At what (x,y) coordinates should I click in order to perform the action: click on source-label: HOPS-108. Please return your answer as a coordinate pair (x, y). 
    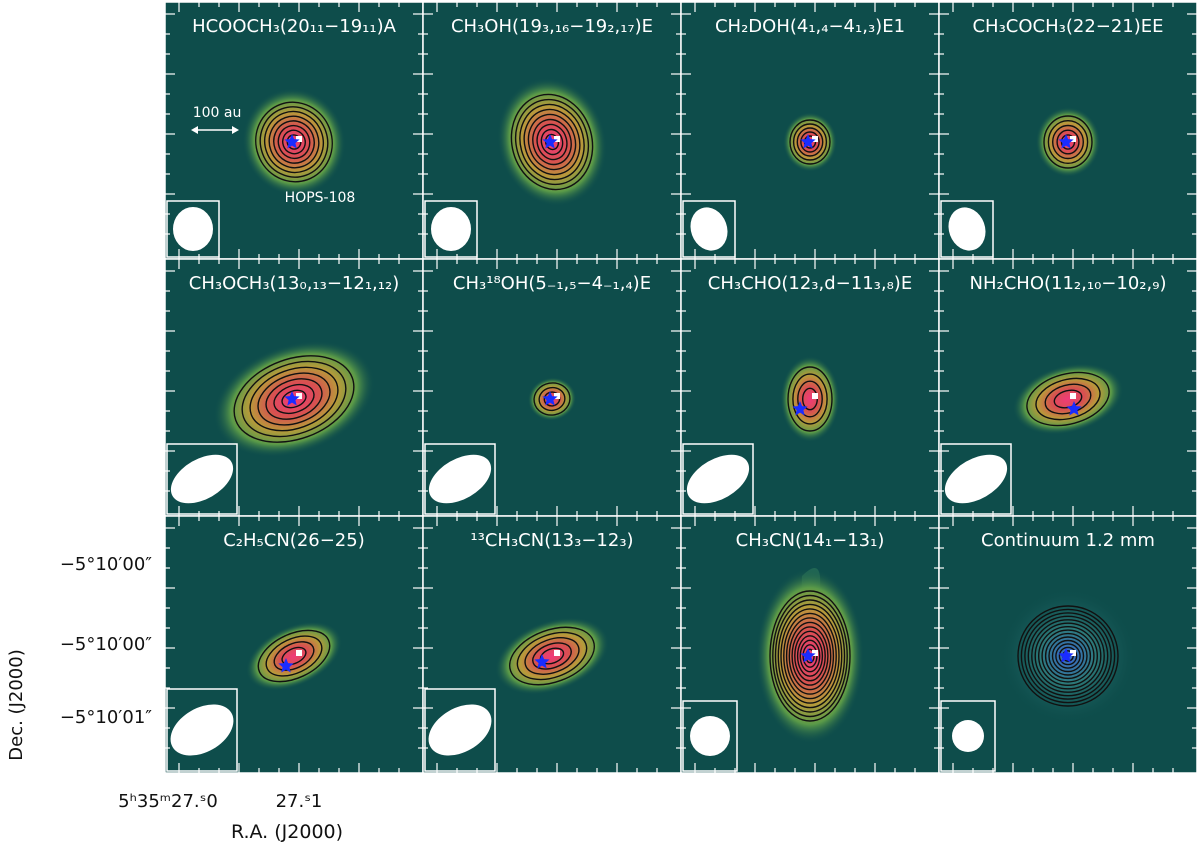
    Looking at the image, I should click on (320, 198).